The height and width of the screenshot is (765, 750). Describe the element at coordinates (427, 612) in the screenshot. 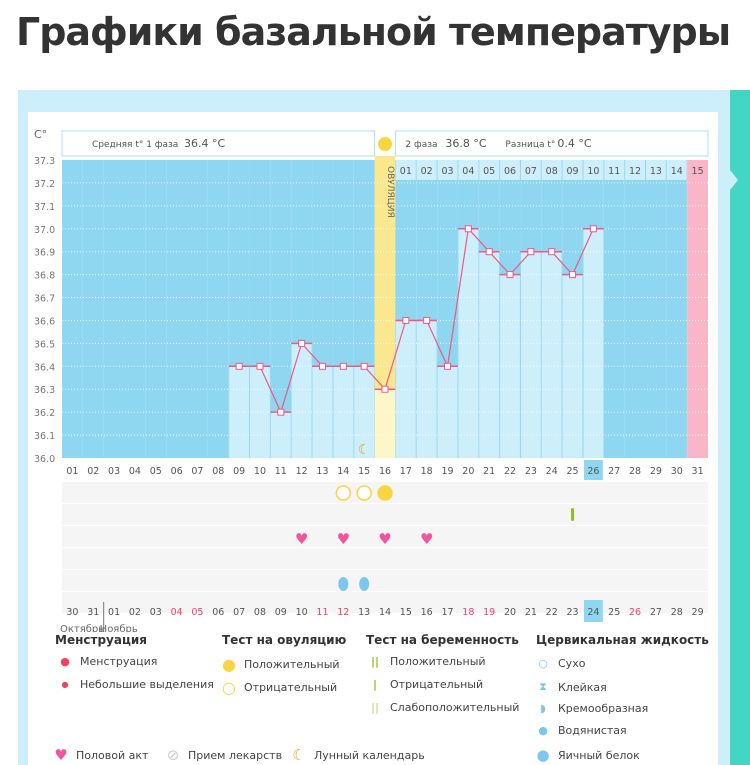

I see `calendar-date: 16` at that location.